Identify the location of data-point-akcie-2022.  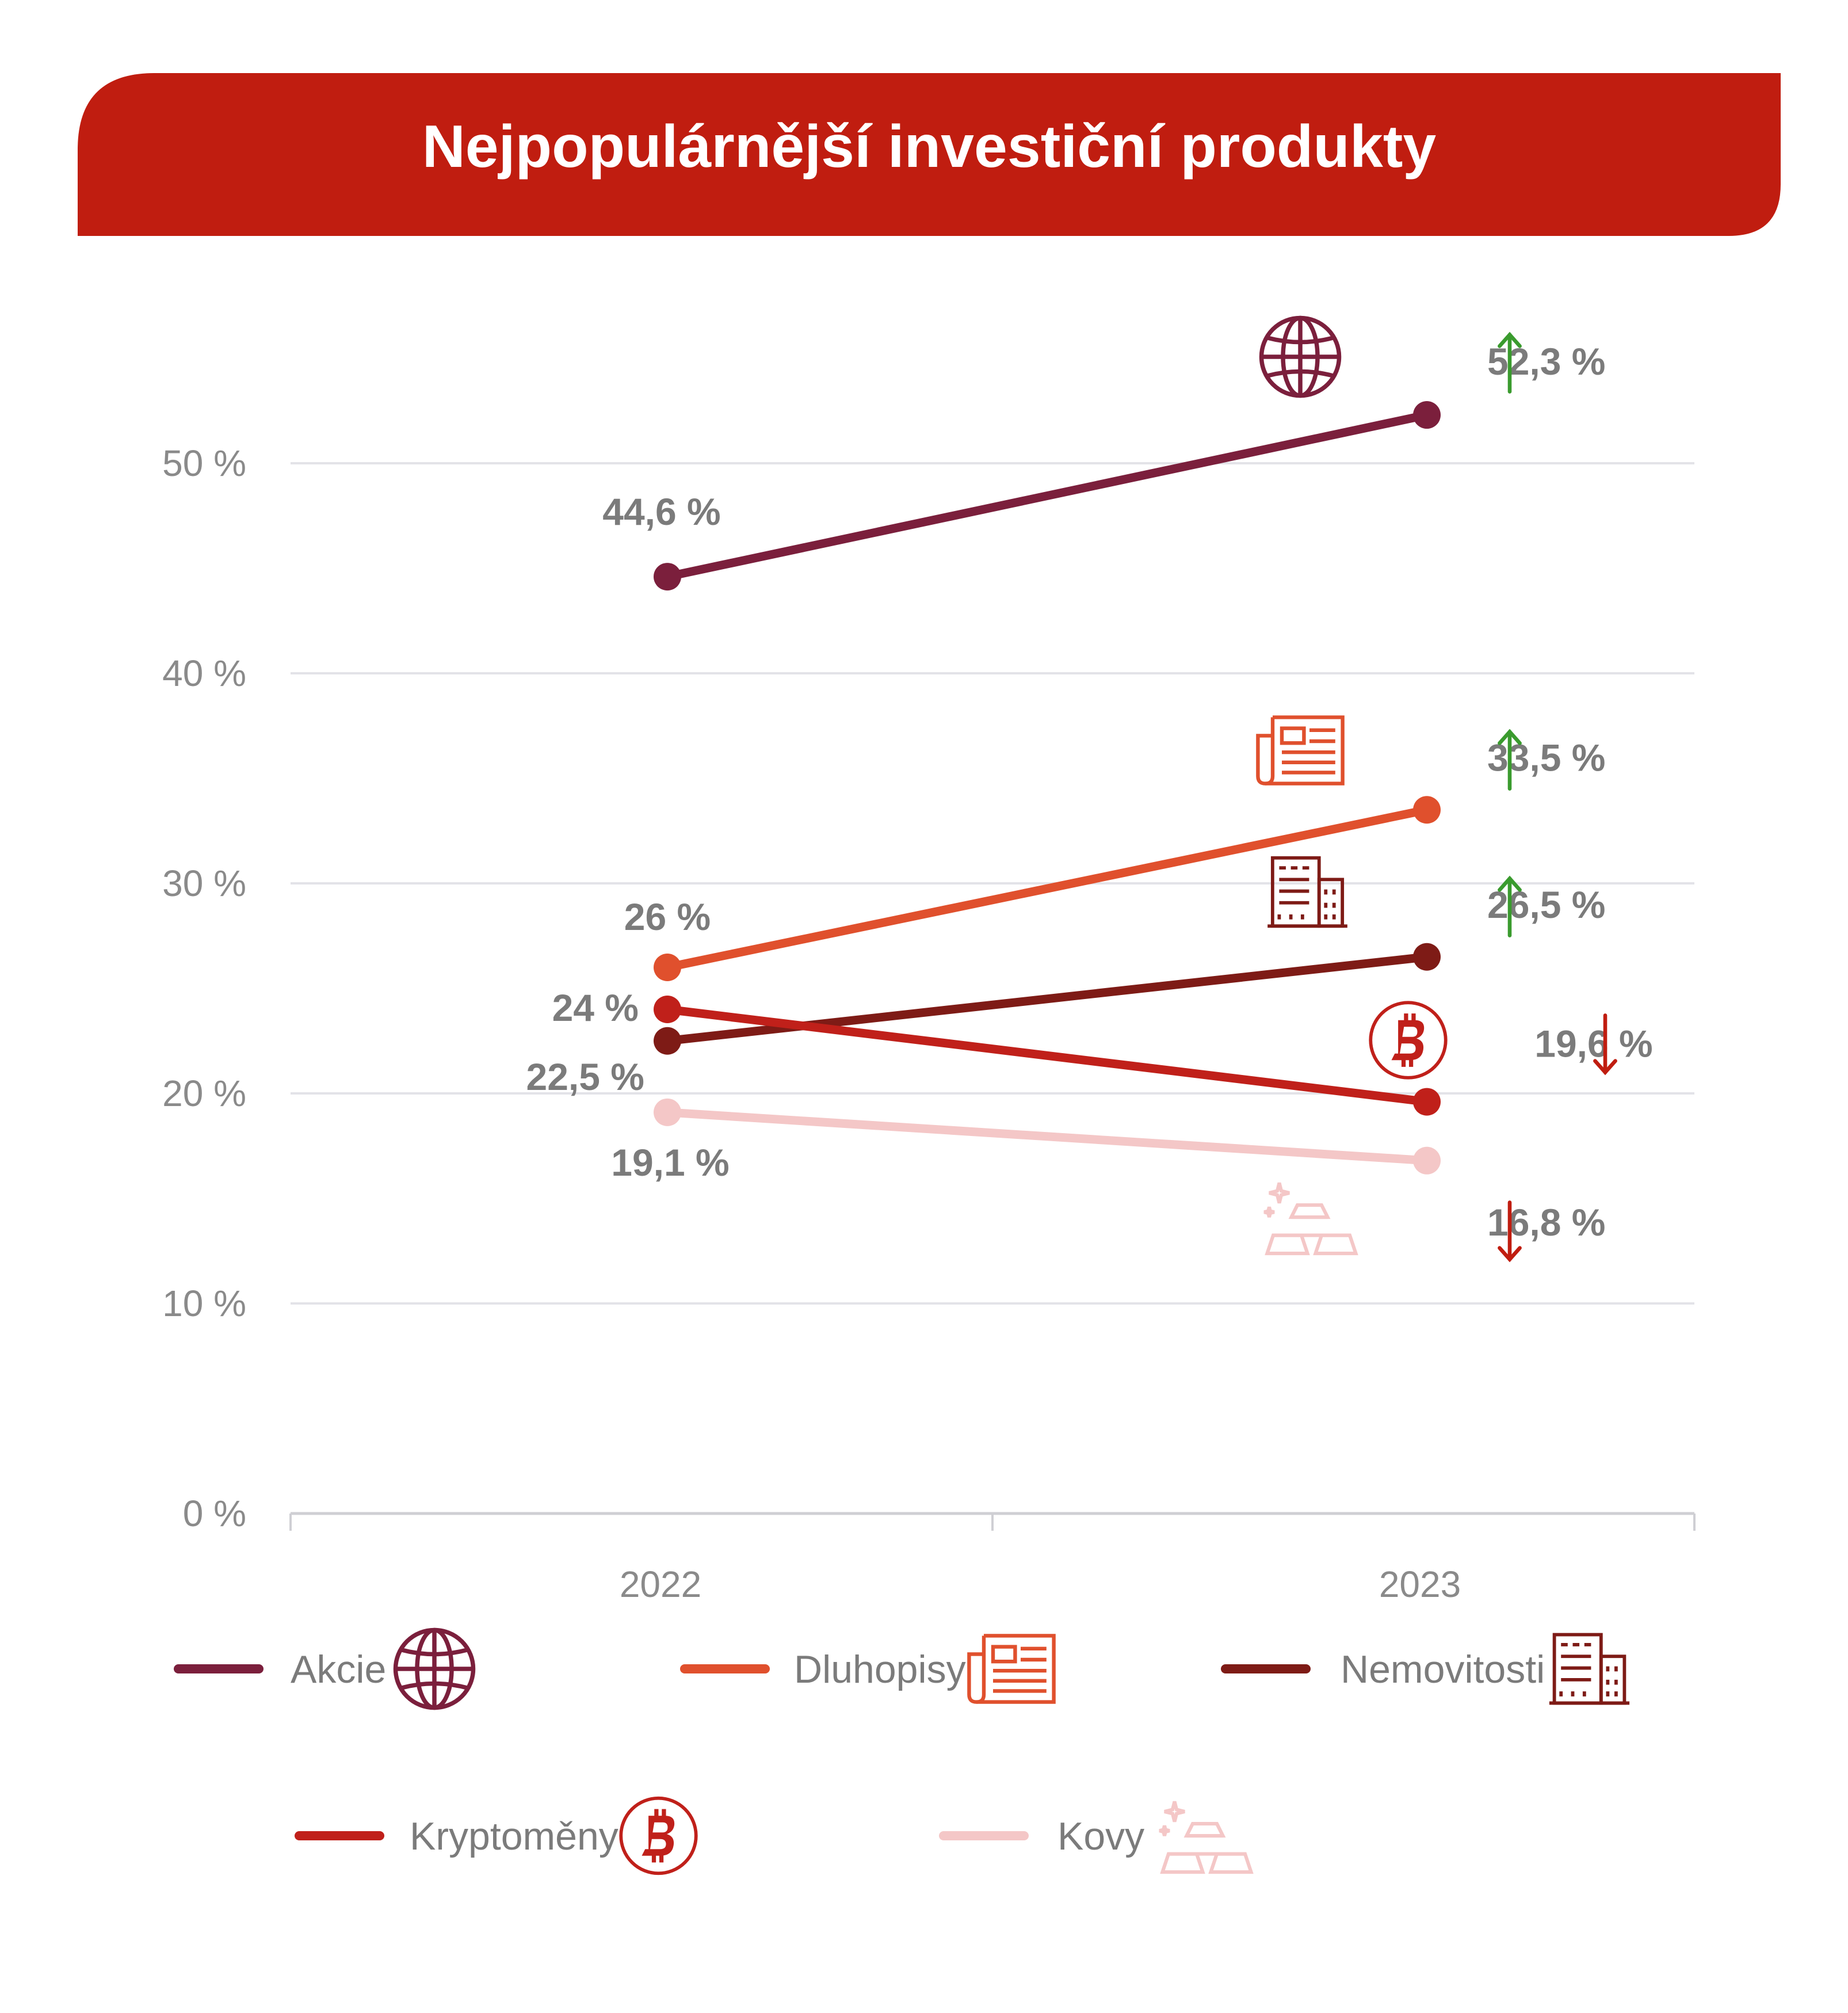
(667, 577).